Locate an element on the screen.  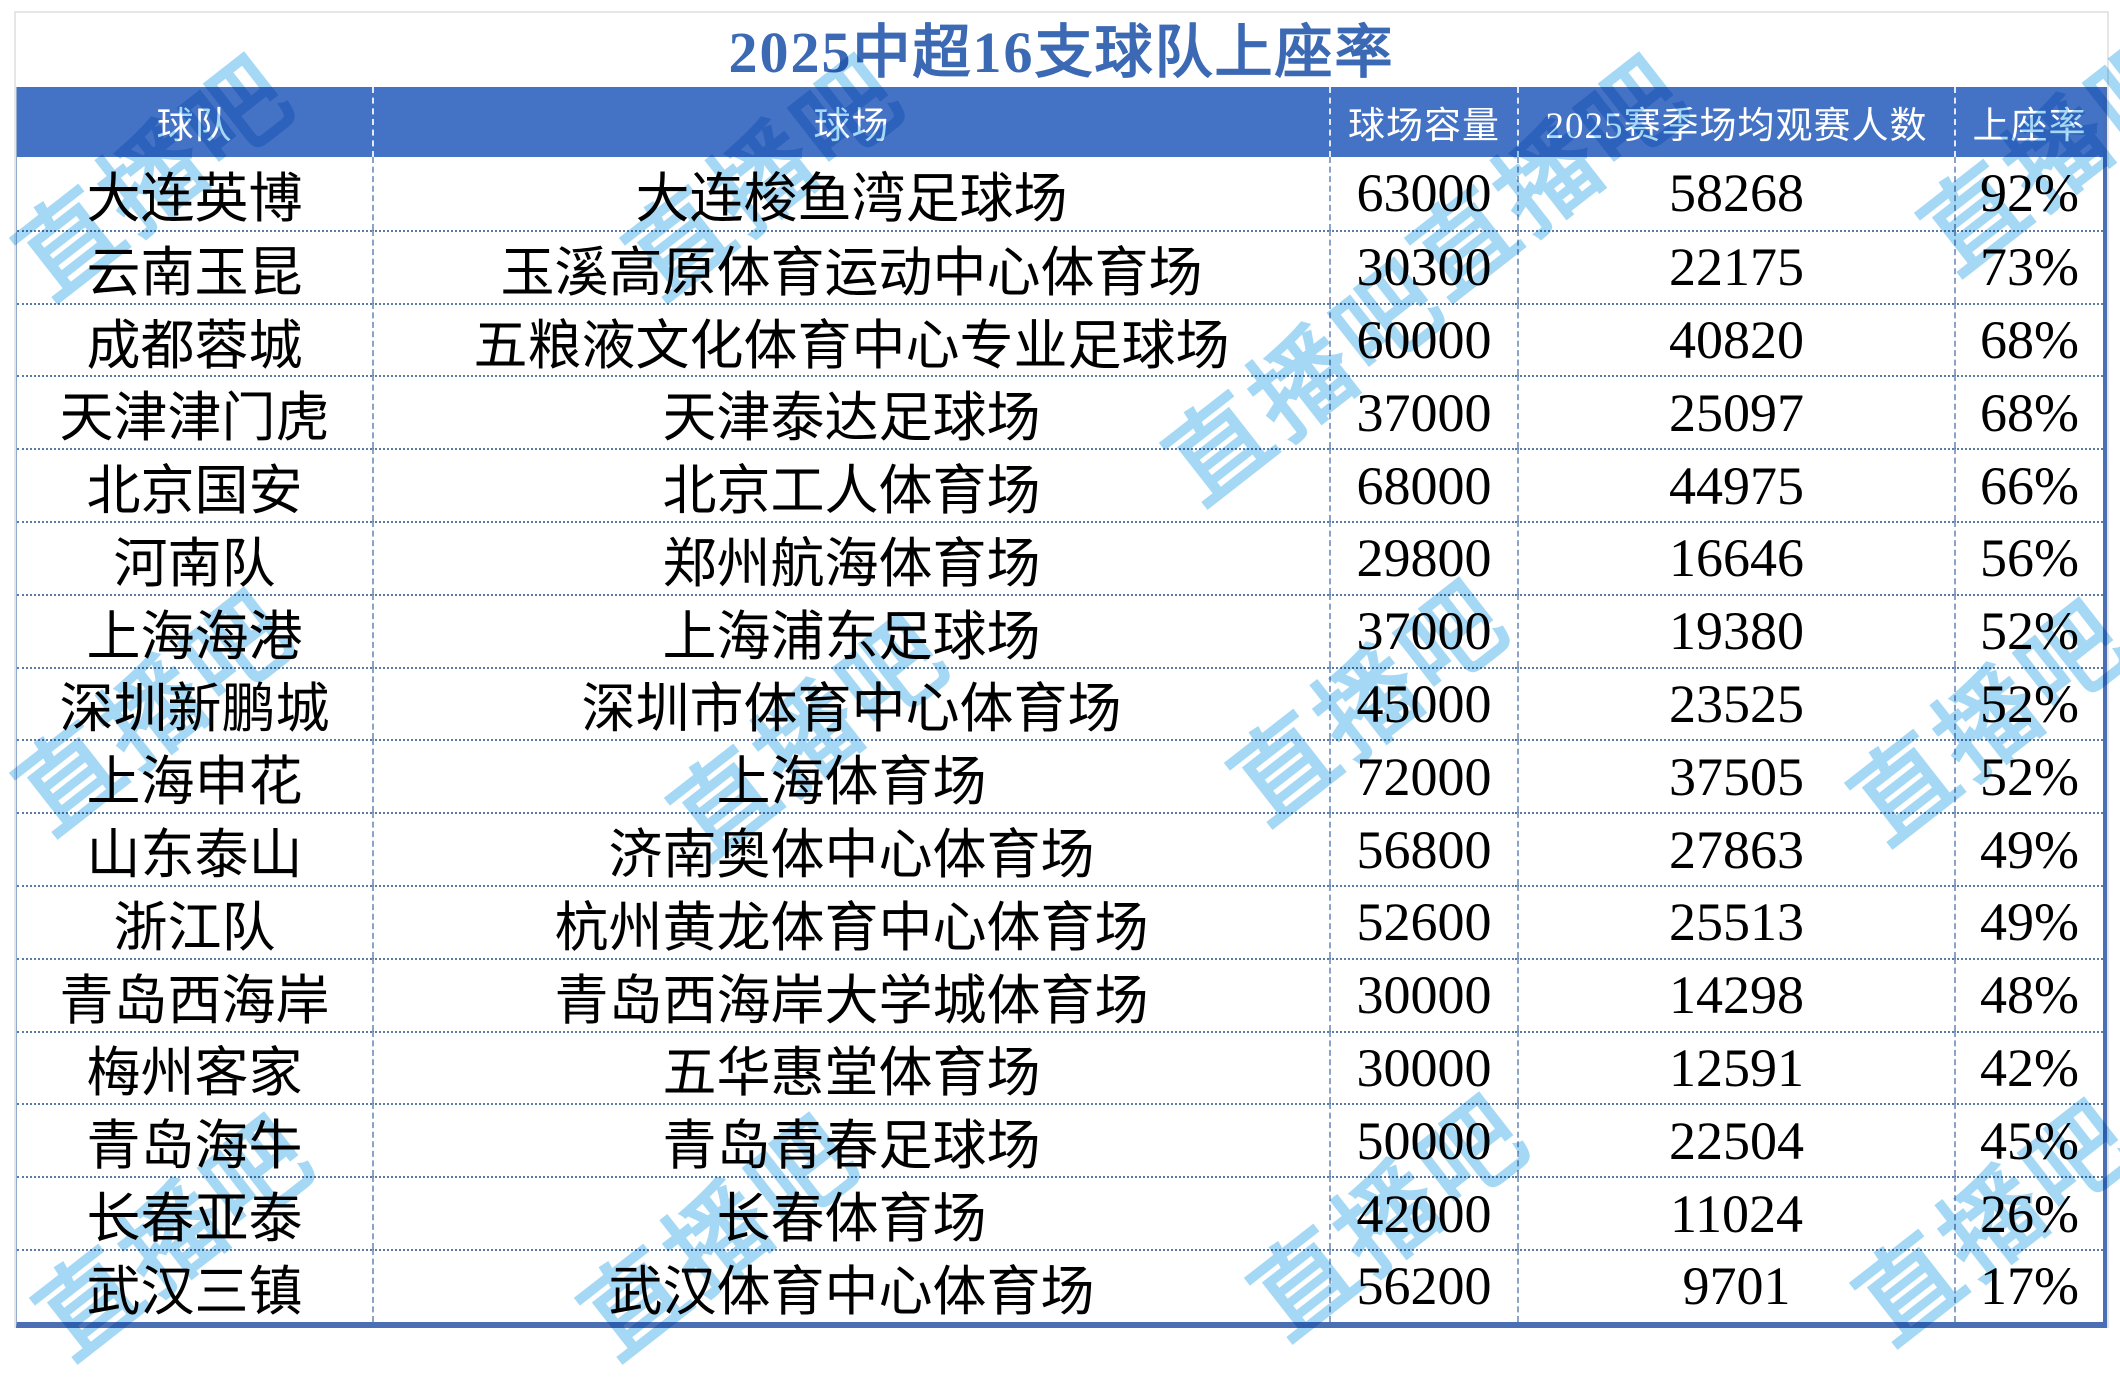
rate-cell: 66% is located at coordinates (2028, 484).